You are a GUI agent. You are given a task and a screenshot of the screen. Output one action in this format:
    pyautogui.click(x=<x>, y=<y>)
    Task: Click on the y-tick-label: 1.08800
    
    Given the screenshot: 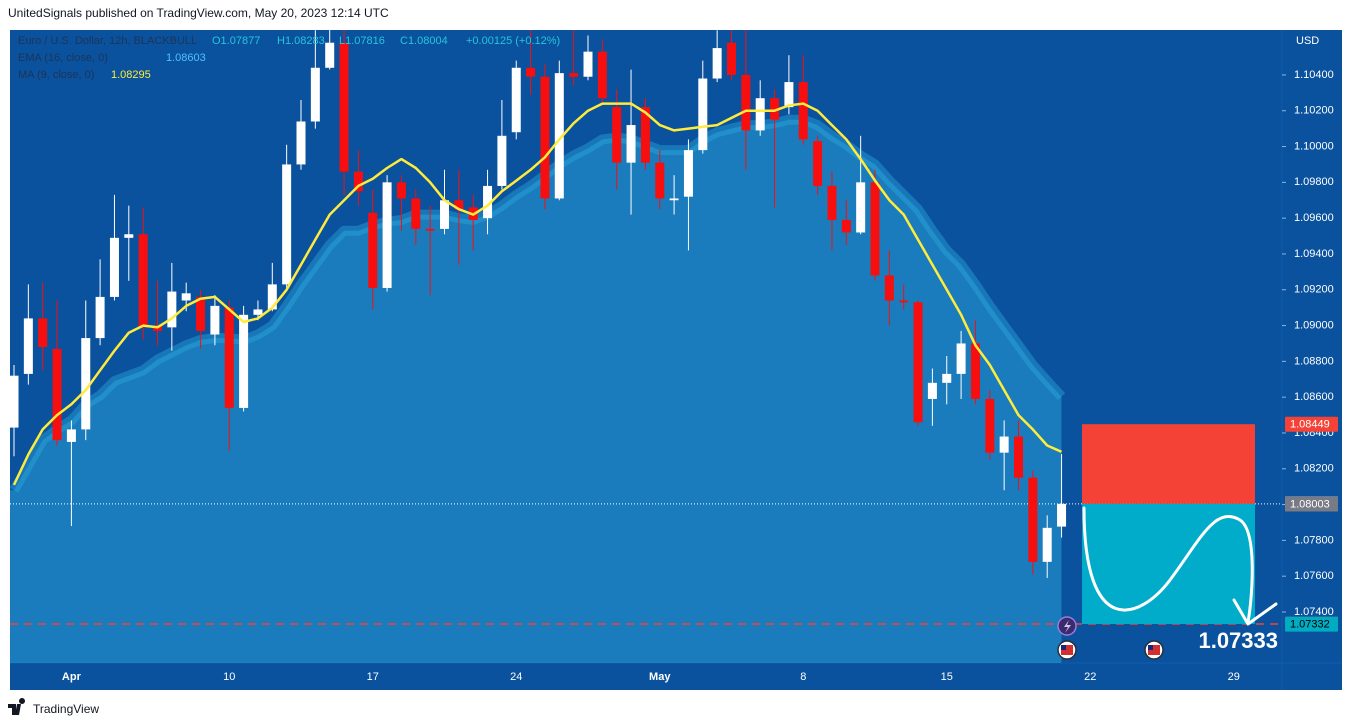 What is the action you would take?
    pyautogui.click(x=1314, y=361)
    